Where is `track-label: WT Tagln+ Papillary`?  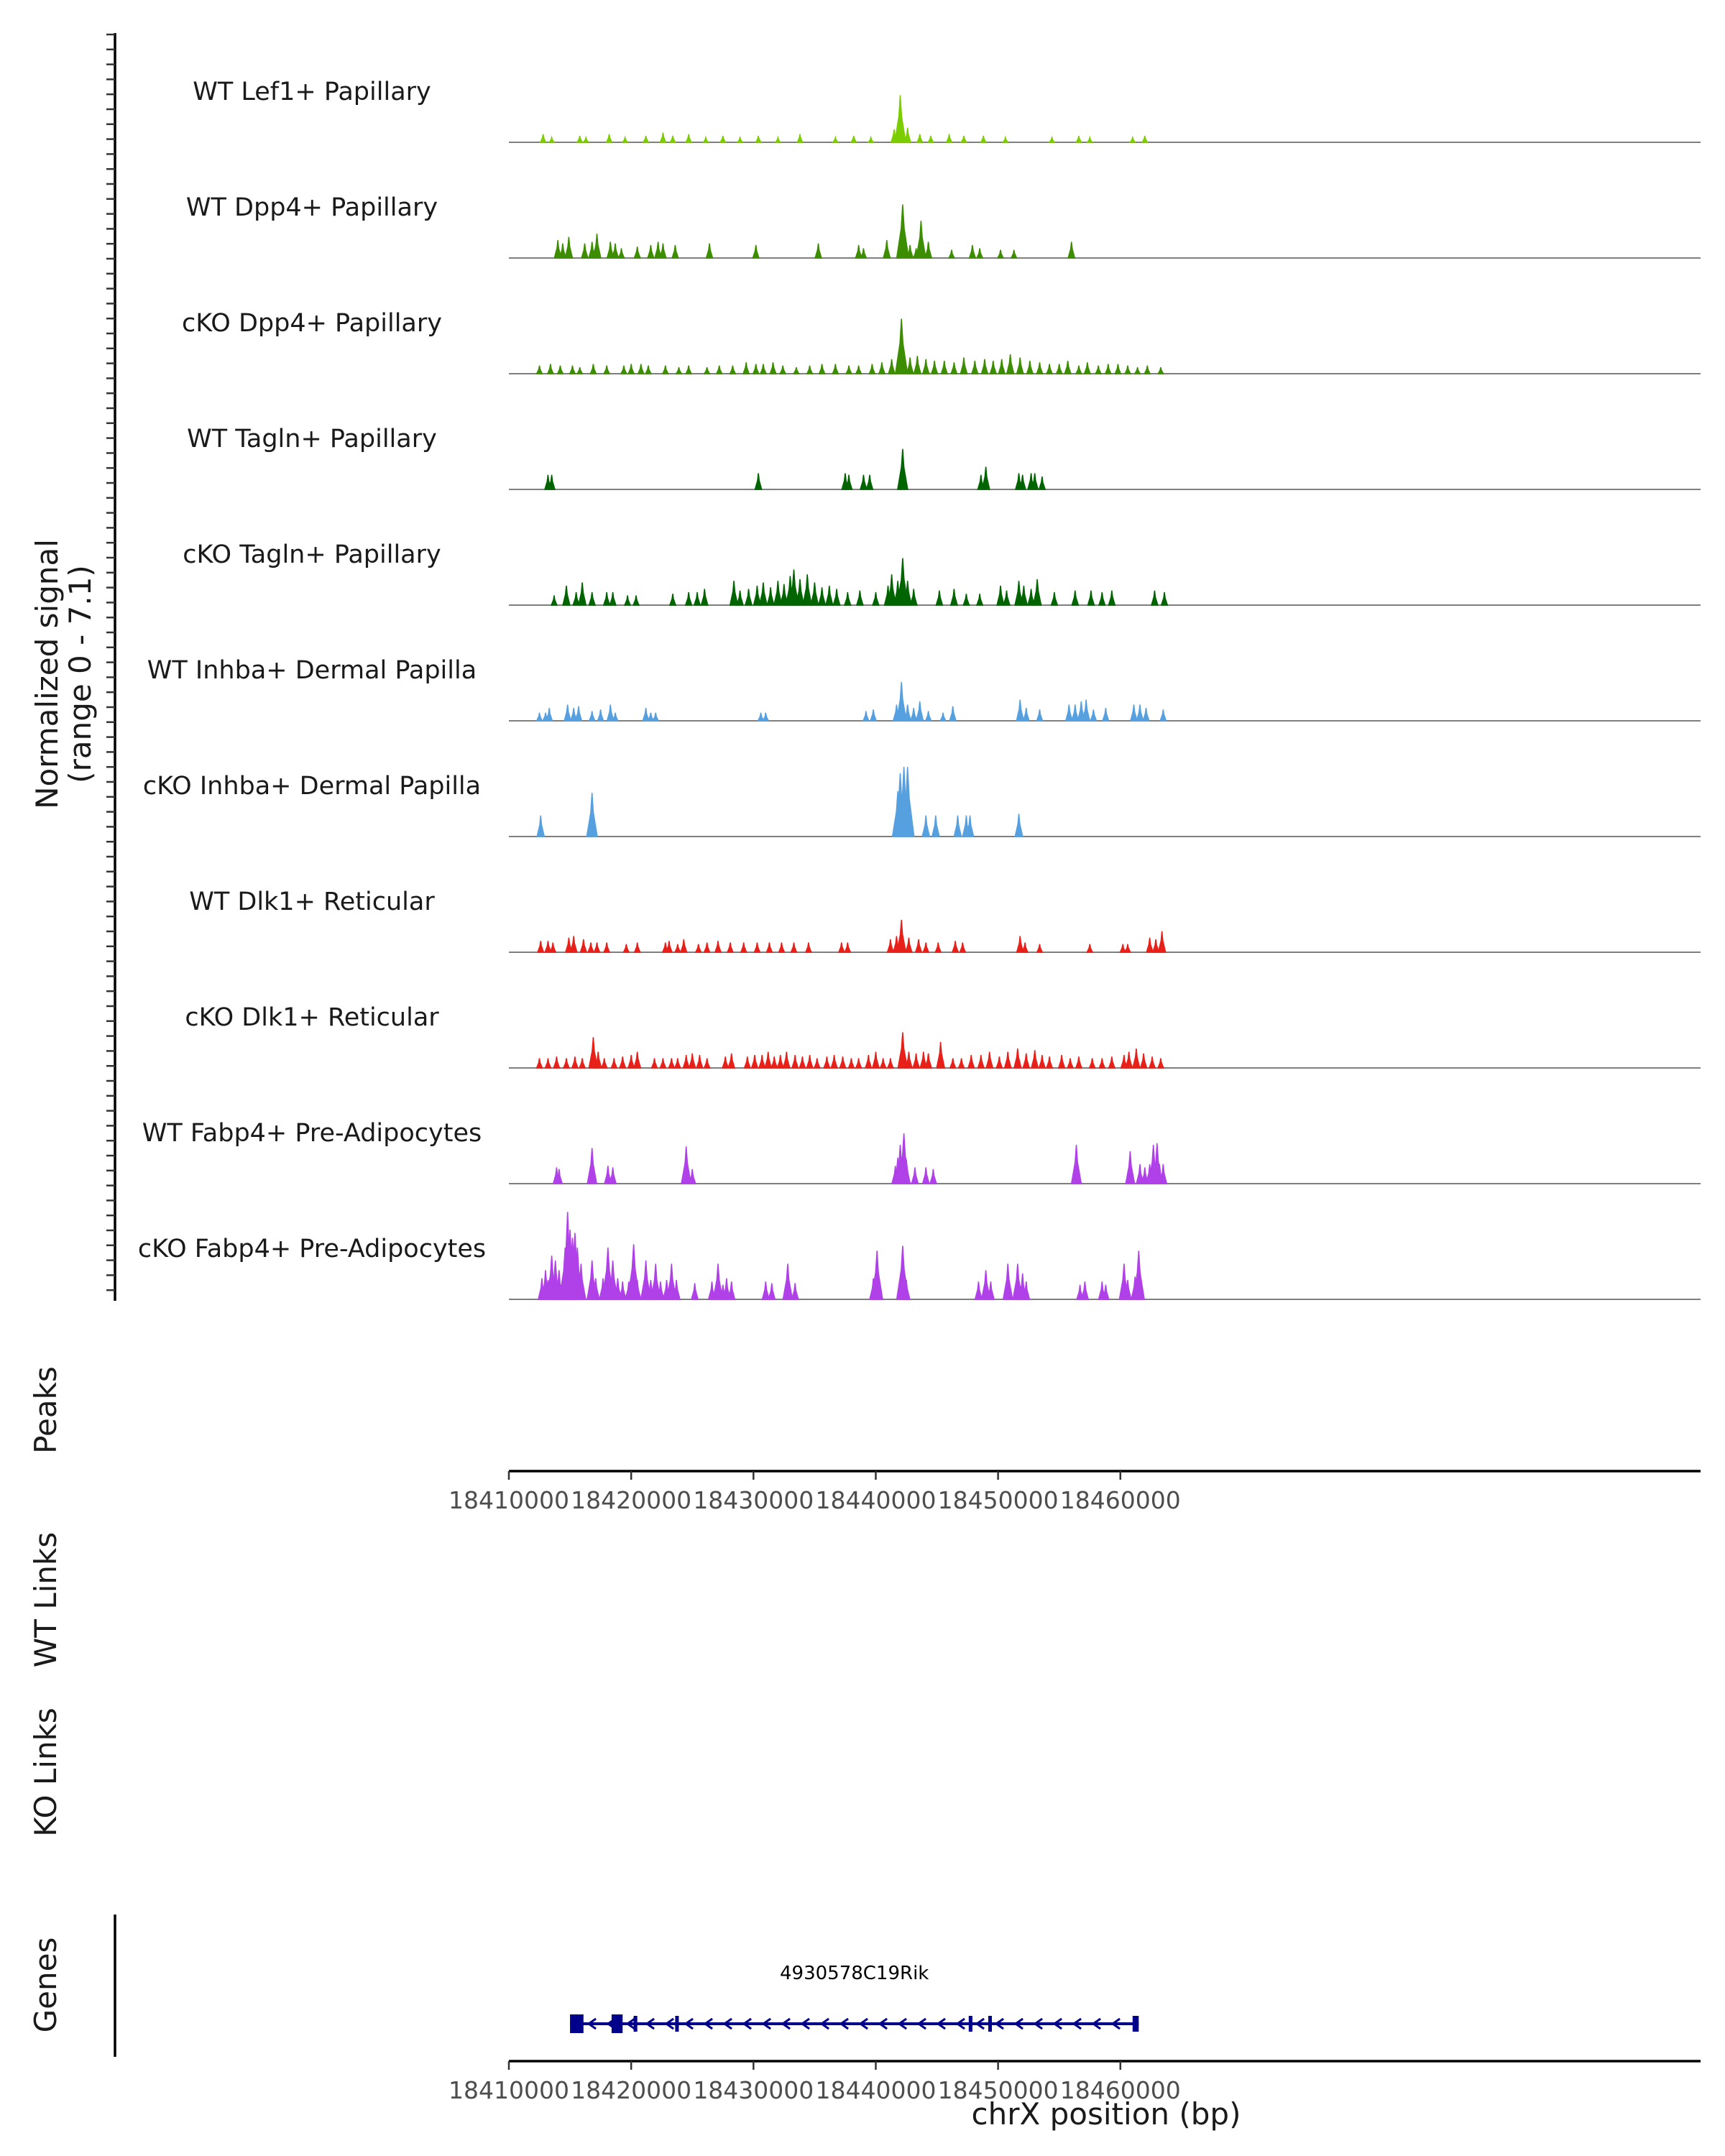
track-label: WT Tagln+ Papillary is located at coordinates (312, 439).